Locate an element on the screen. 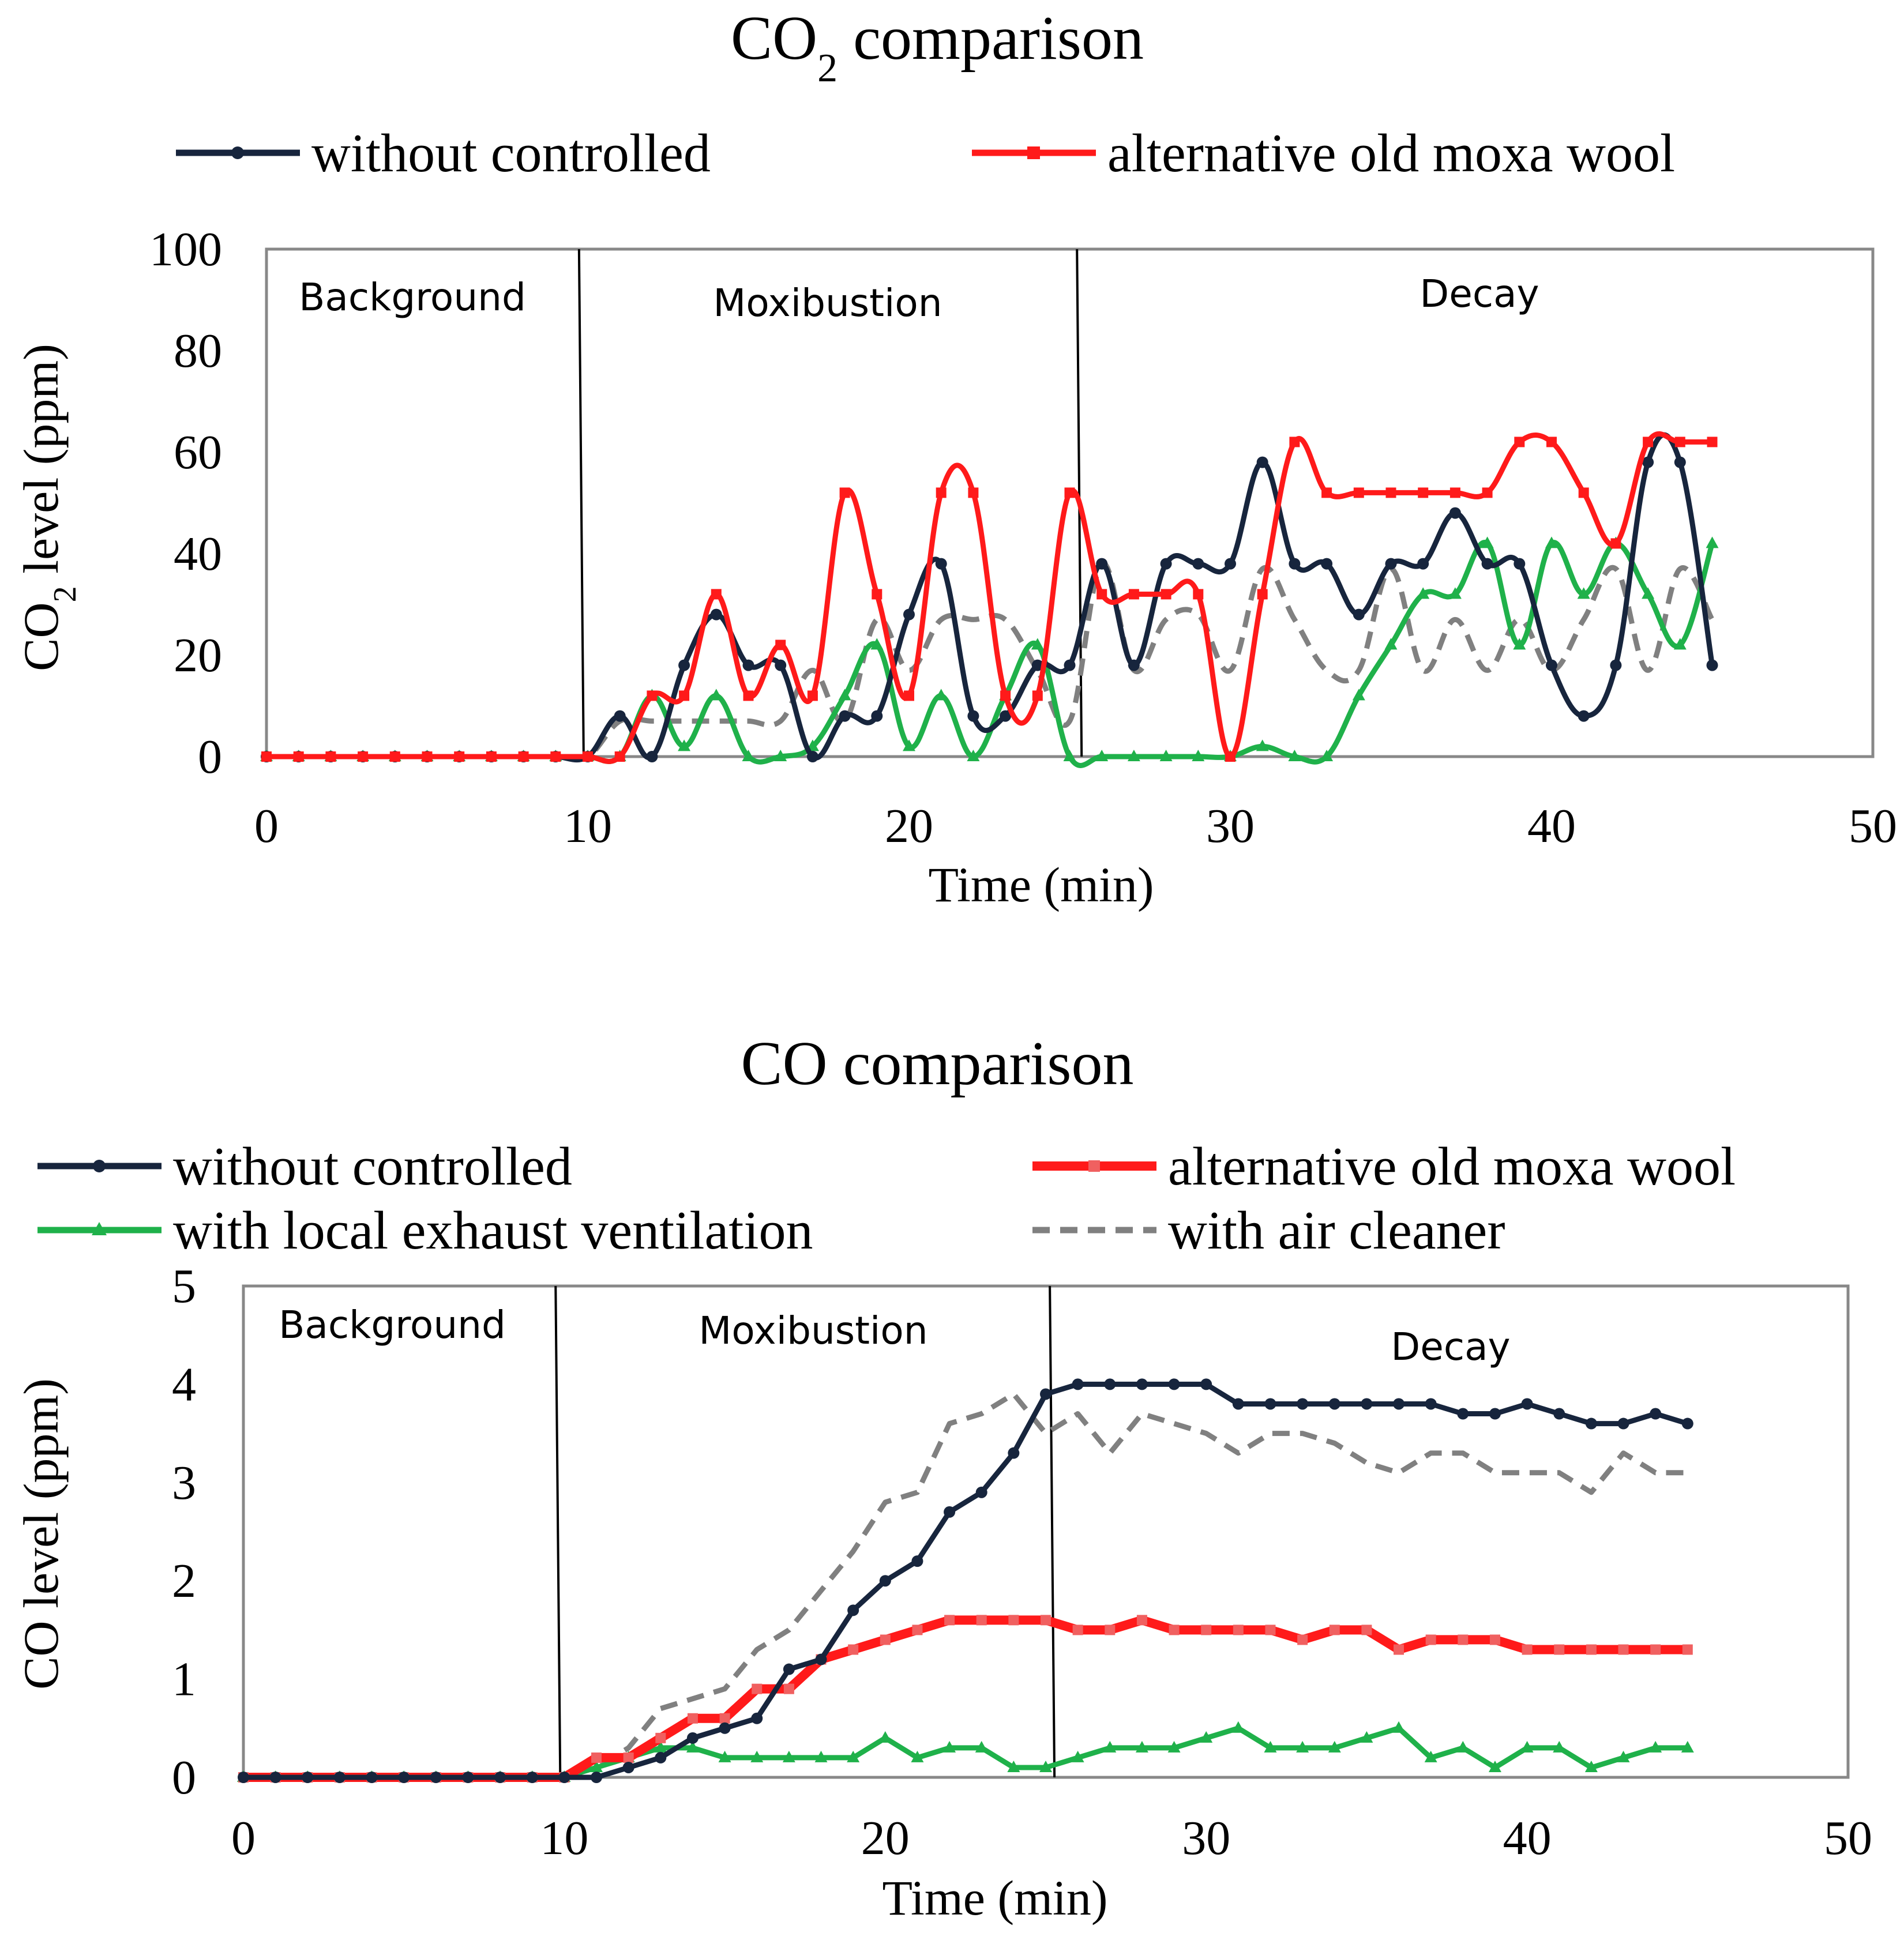 This screenshot has width=1904, height=1944. co-x-ticks: 0 10 20 30 40 50 is located at coordinates (1051, 1838).